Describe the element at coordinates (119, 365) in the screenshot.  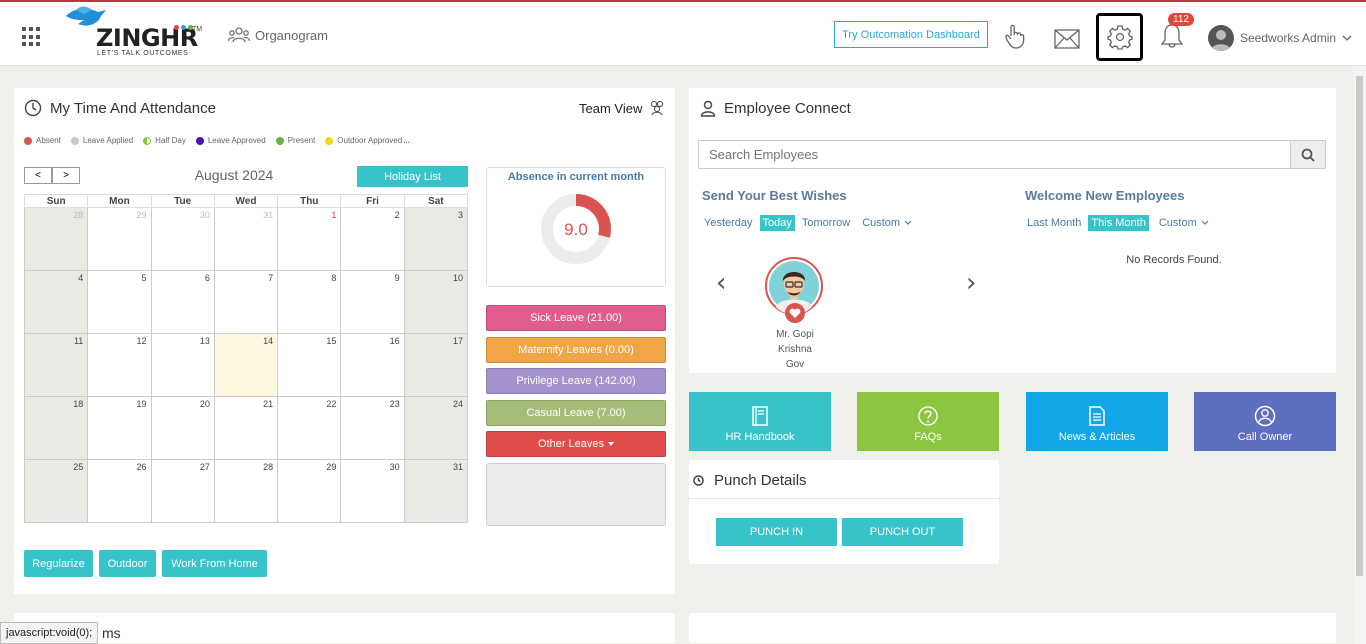
I see `calendar-day: 12` at that location.